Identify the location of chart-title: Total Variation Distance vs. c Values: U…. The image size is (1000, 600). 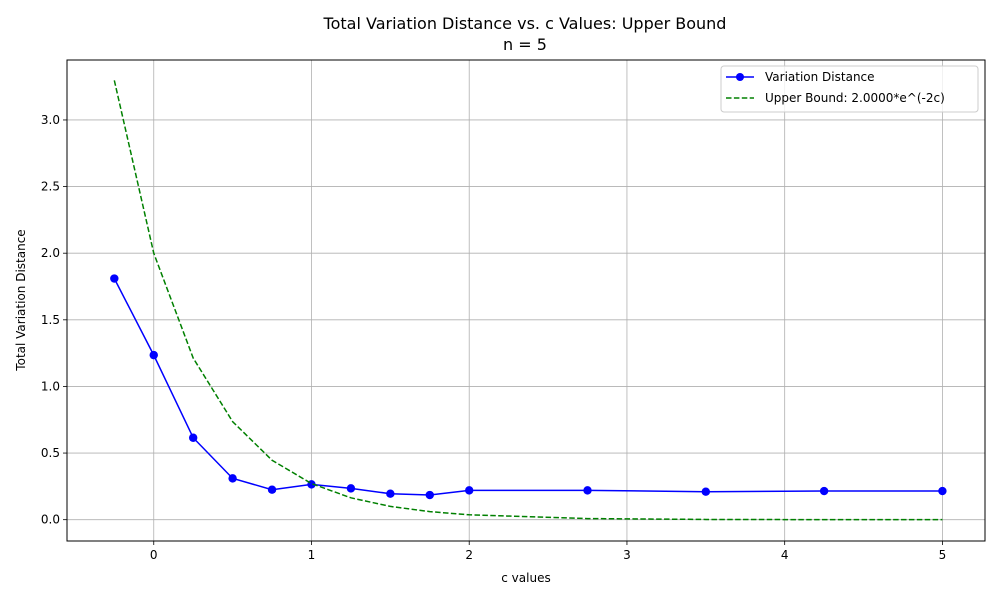
(525, 23).